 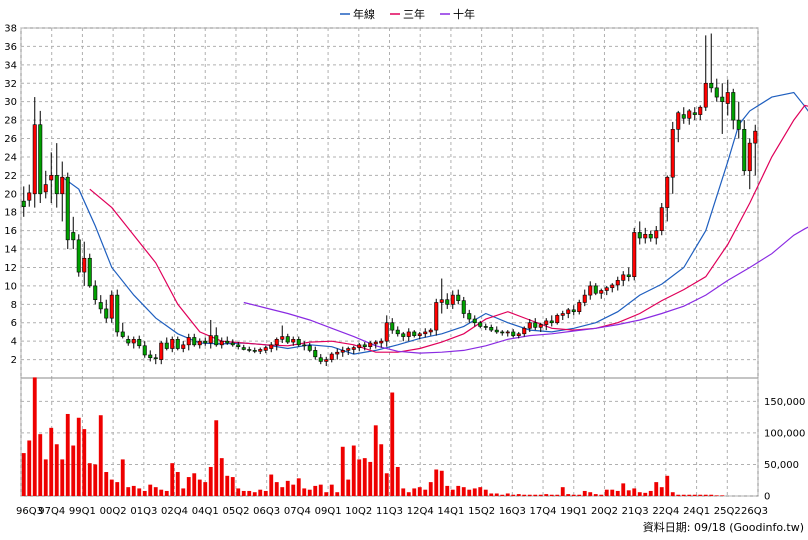 I want to click on x-tick-label: 00Q2, so click(x=113, y=511).